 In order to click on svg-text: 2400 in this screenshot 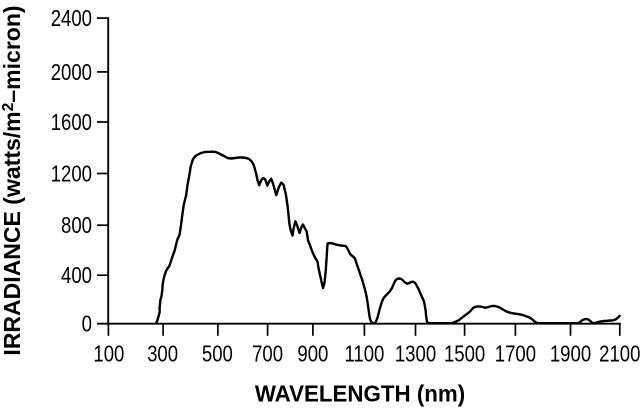, I will do `click(71, 19)`.